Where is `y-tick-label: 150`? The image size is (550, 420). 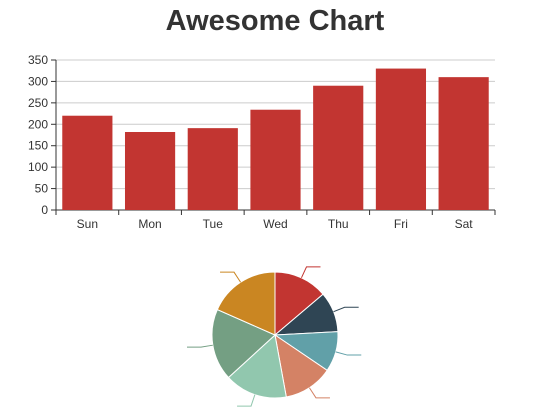 y-tick-label: 150 is located at coordinates (38, 146).